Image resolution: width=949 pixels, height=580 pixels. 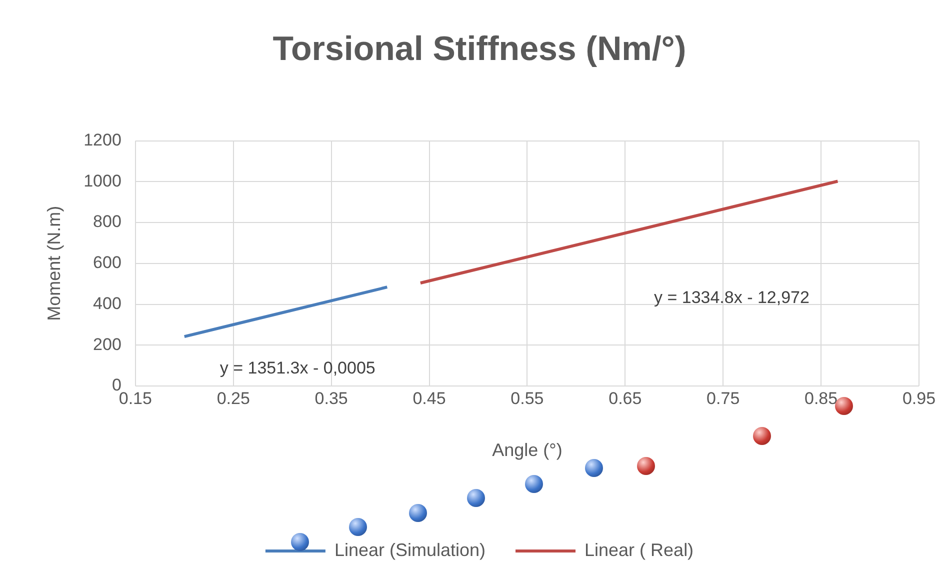 What do you see at coordinates (732, 297) in the screenshot?
I see `annotation: y = 1334.8x - 12,972` at bounding box center [732, 297].